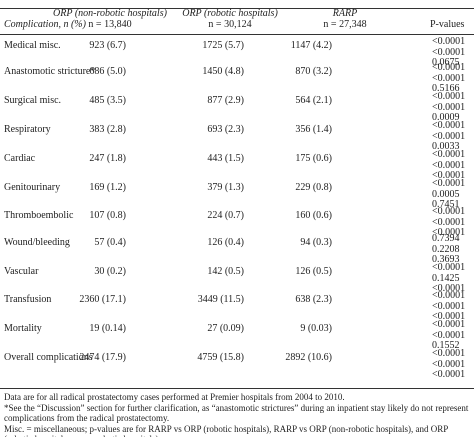 Image resolution: width=474 pixels, height=437 pixels. Describe the element at coordinates (102, 357) in the screenshot. I see `cell: 2474 (17.9)` at that location.